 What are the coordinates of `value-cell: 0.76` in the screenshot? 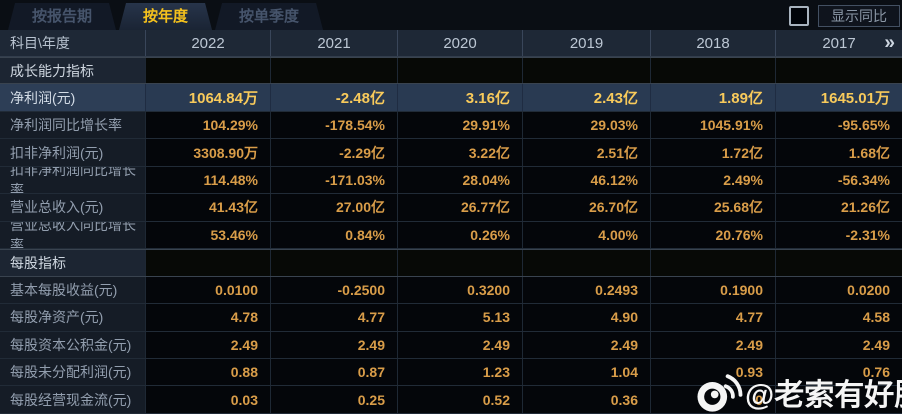 It's located at (838, 372).